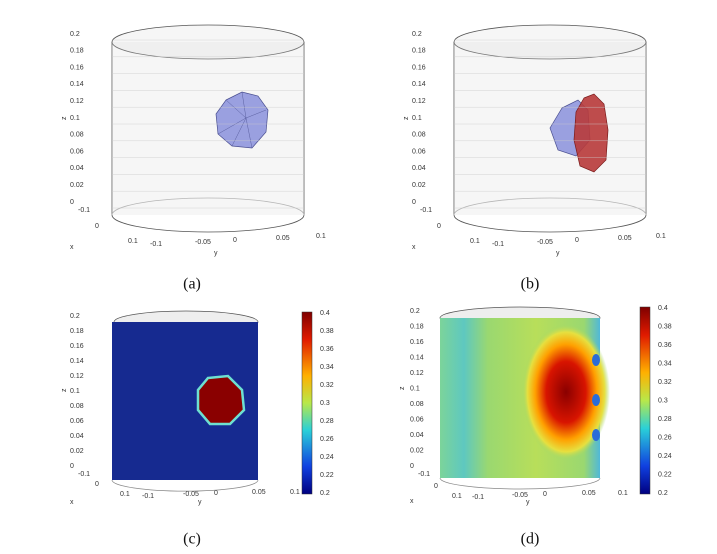  What do you see at coordinates (242, 120) in the screenshot?
I see `mesh` at bounding box center [242, 120].